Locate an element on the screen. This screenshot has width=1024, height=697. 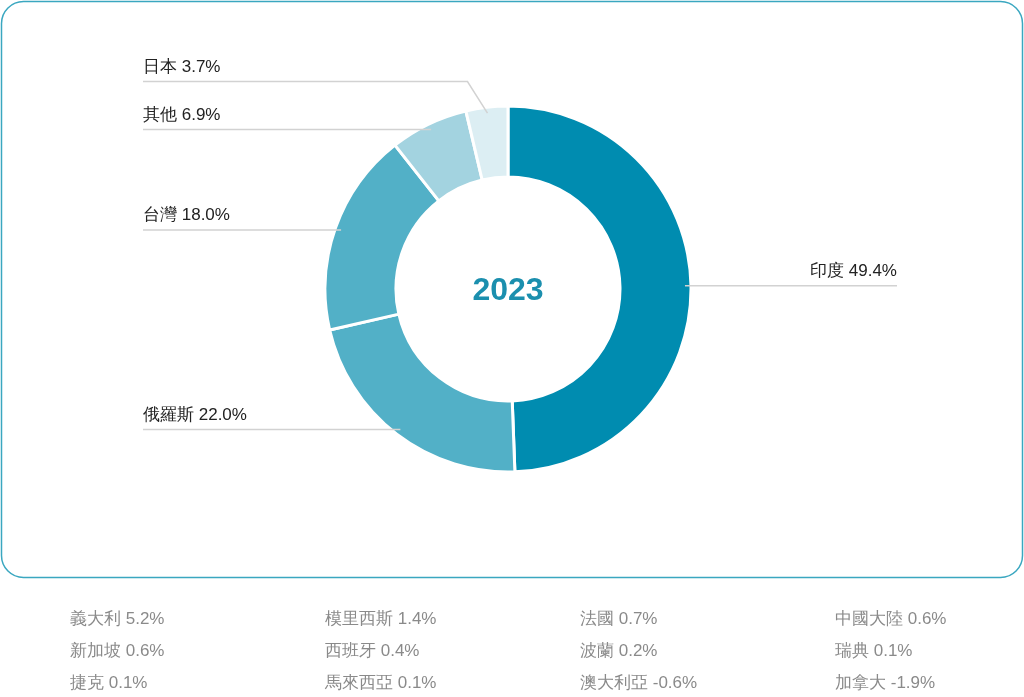
slice-label: 日本 3.7% is located at coordinates (182, 66).